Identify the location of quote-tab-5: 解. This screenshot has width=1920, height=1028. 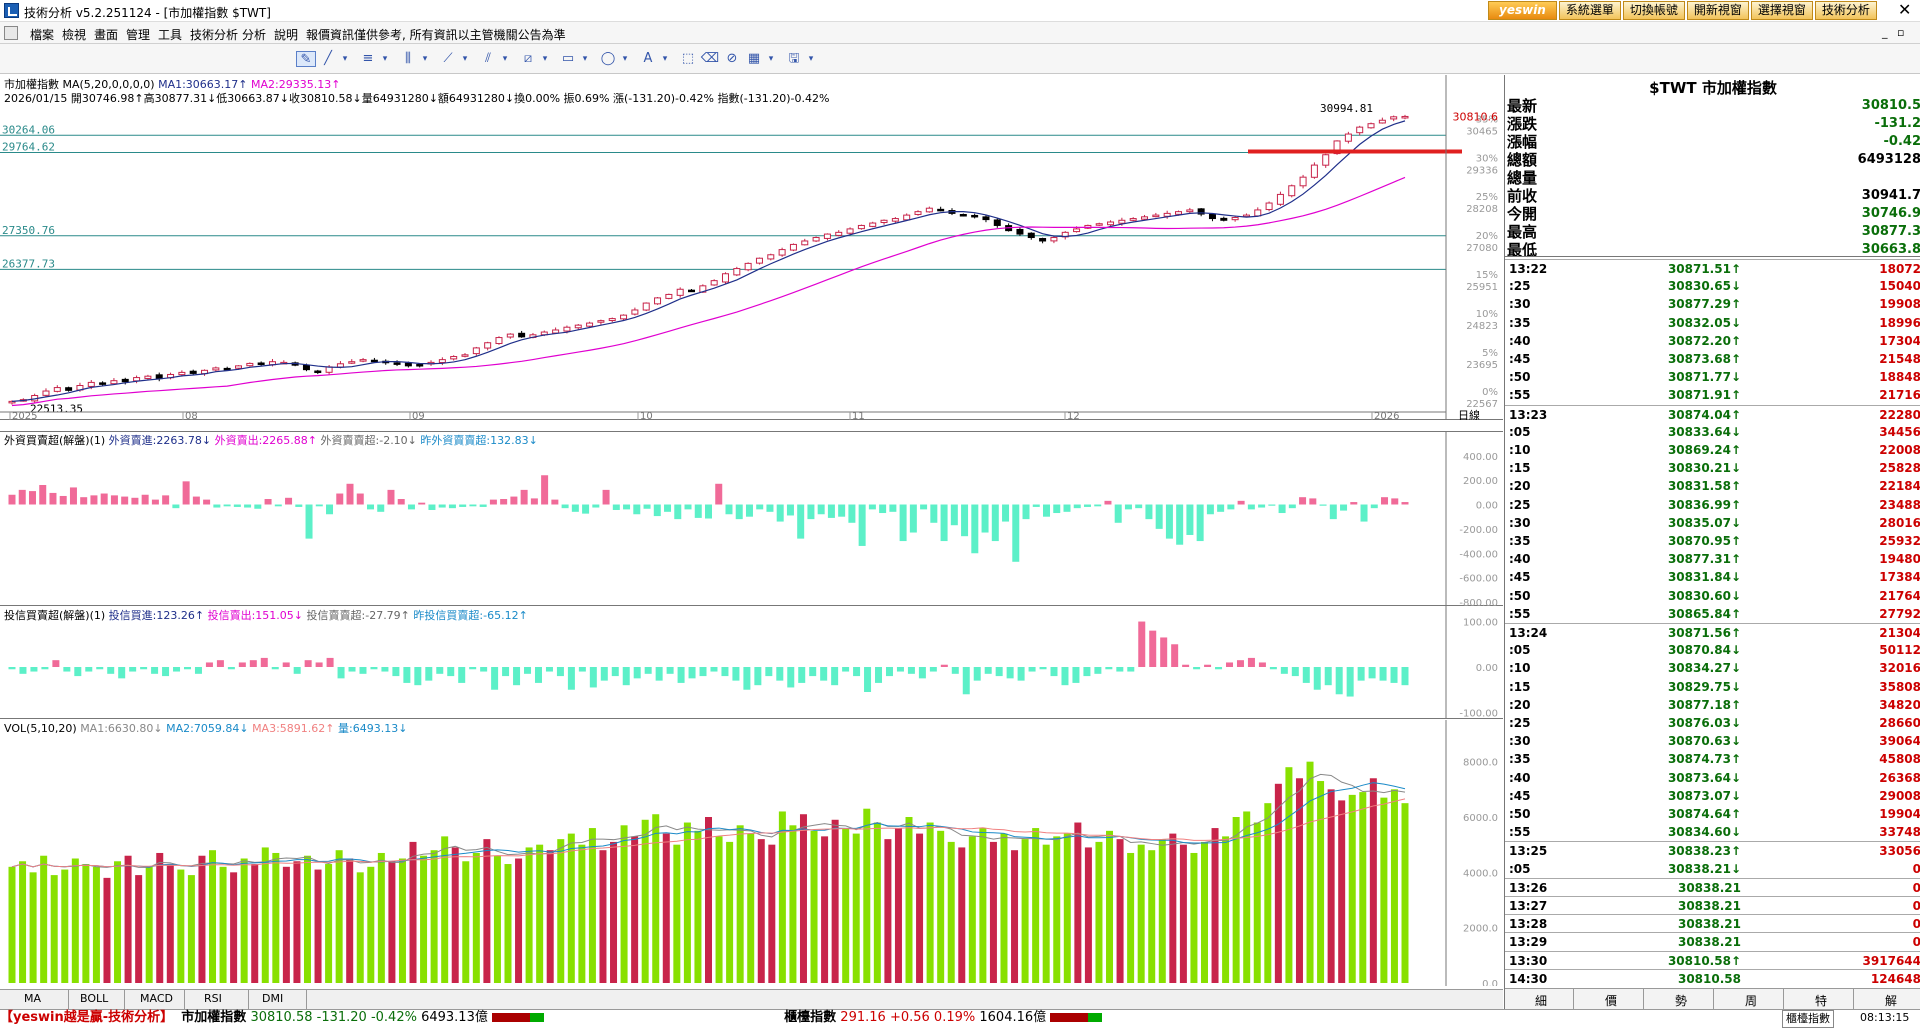
(1891, 1001).